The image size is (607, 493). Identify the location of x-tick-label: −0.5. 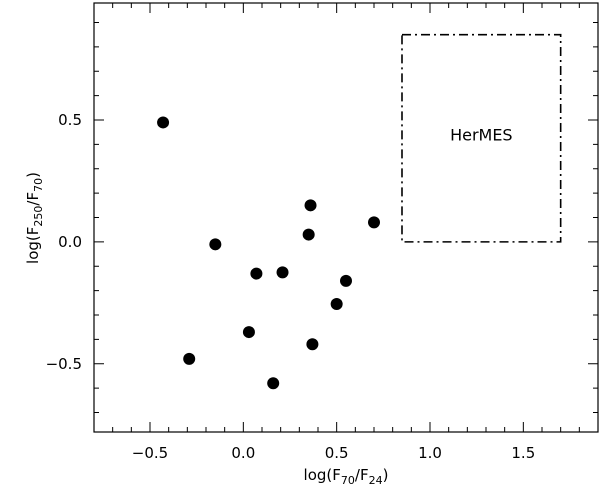
(150, 453).